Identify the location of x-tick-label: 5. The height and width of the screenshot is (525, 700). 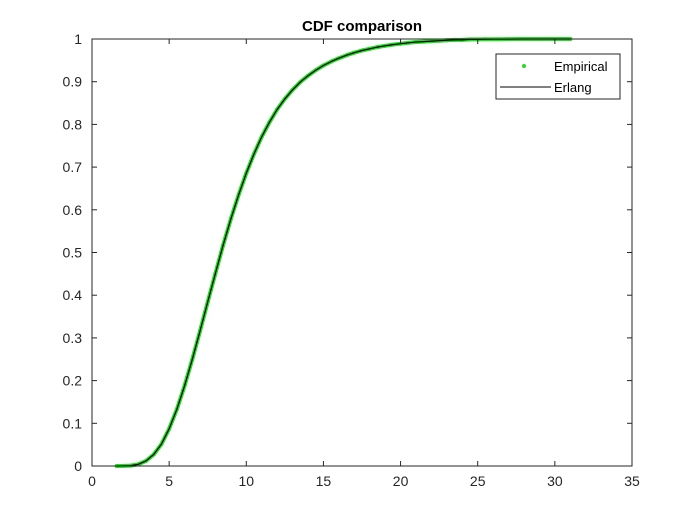
(169, 481).